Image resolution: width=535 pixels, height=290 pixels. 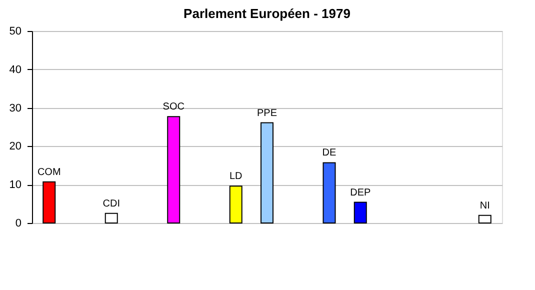 What do you see at coordinates (485, 206) in the screenshot?
I see `x-tick-label: NI` at bounding box center [485, 206].